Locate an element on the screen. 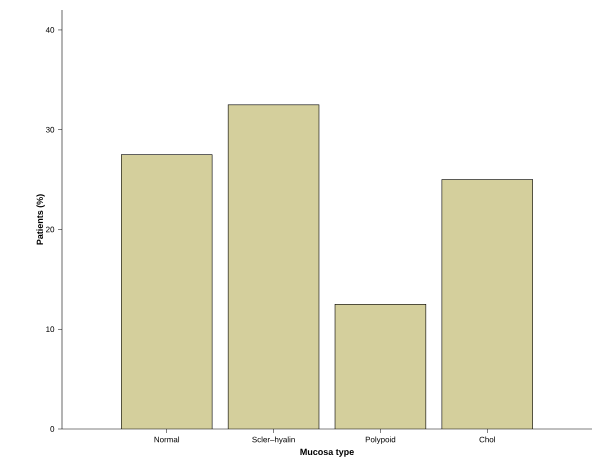 The image size is (612, 476). y-axis-title: Patients (%) is located at coordinates (40, 219).